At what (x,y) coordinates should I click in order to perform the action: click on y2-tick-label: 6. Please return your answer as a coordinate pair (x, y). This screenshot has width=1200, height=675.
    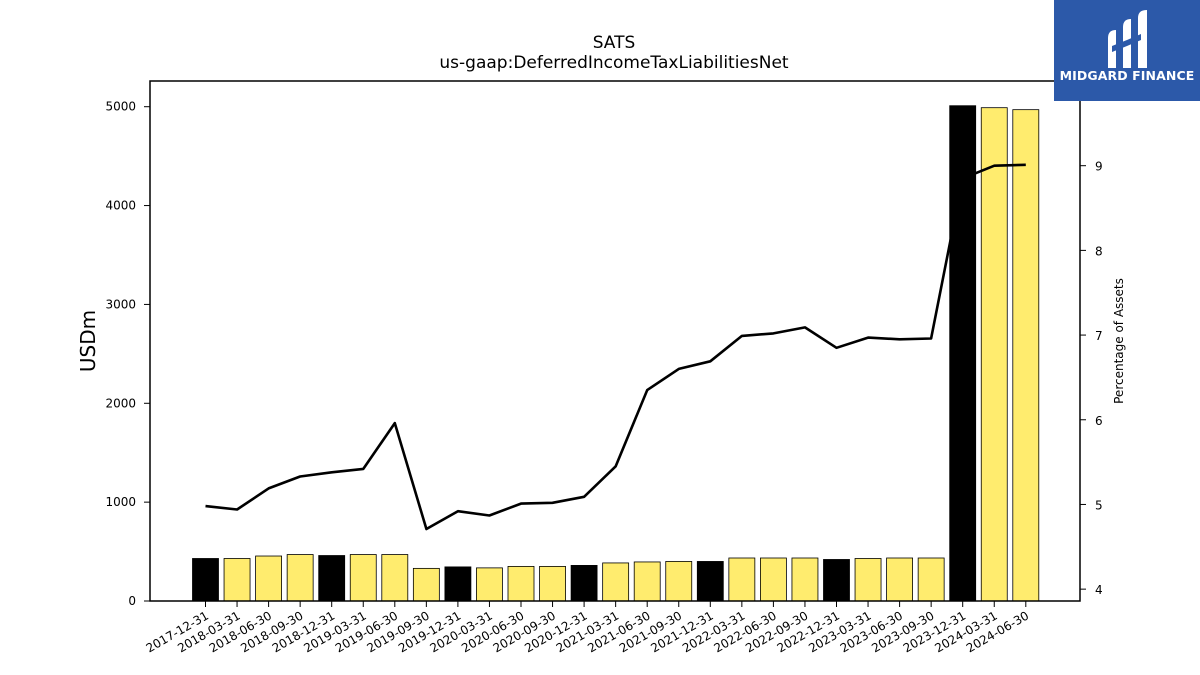
    Looking at the image, I should click on (1099, 421).